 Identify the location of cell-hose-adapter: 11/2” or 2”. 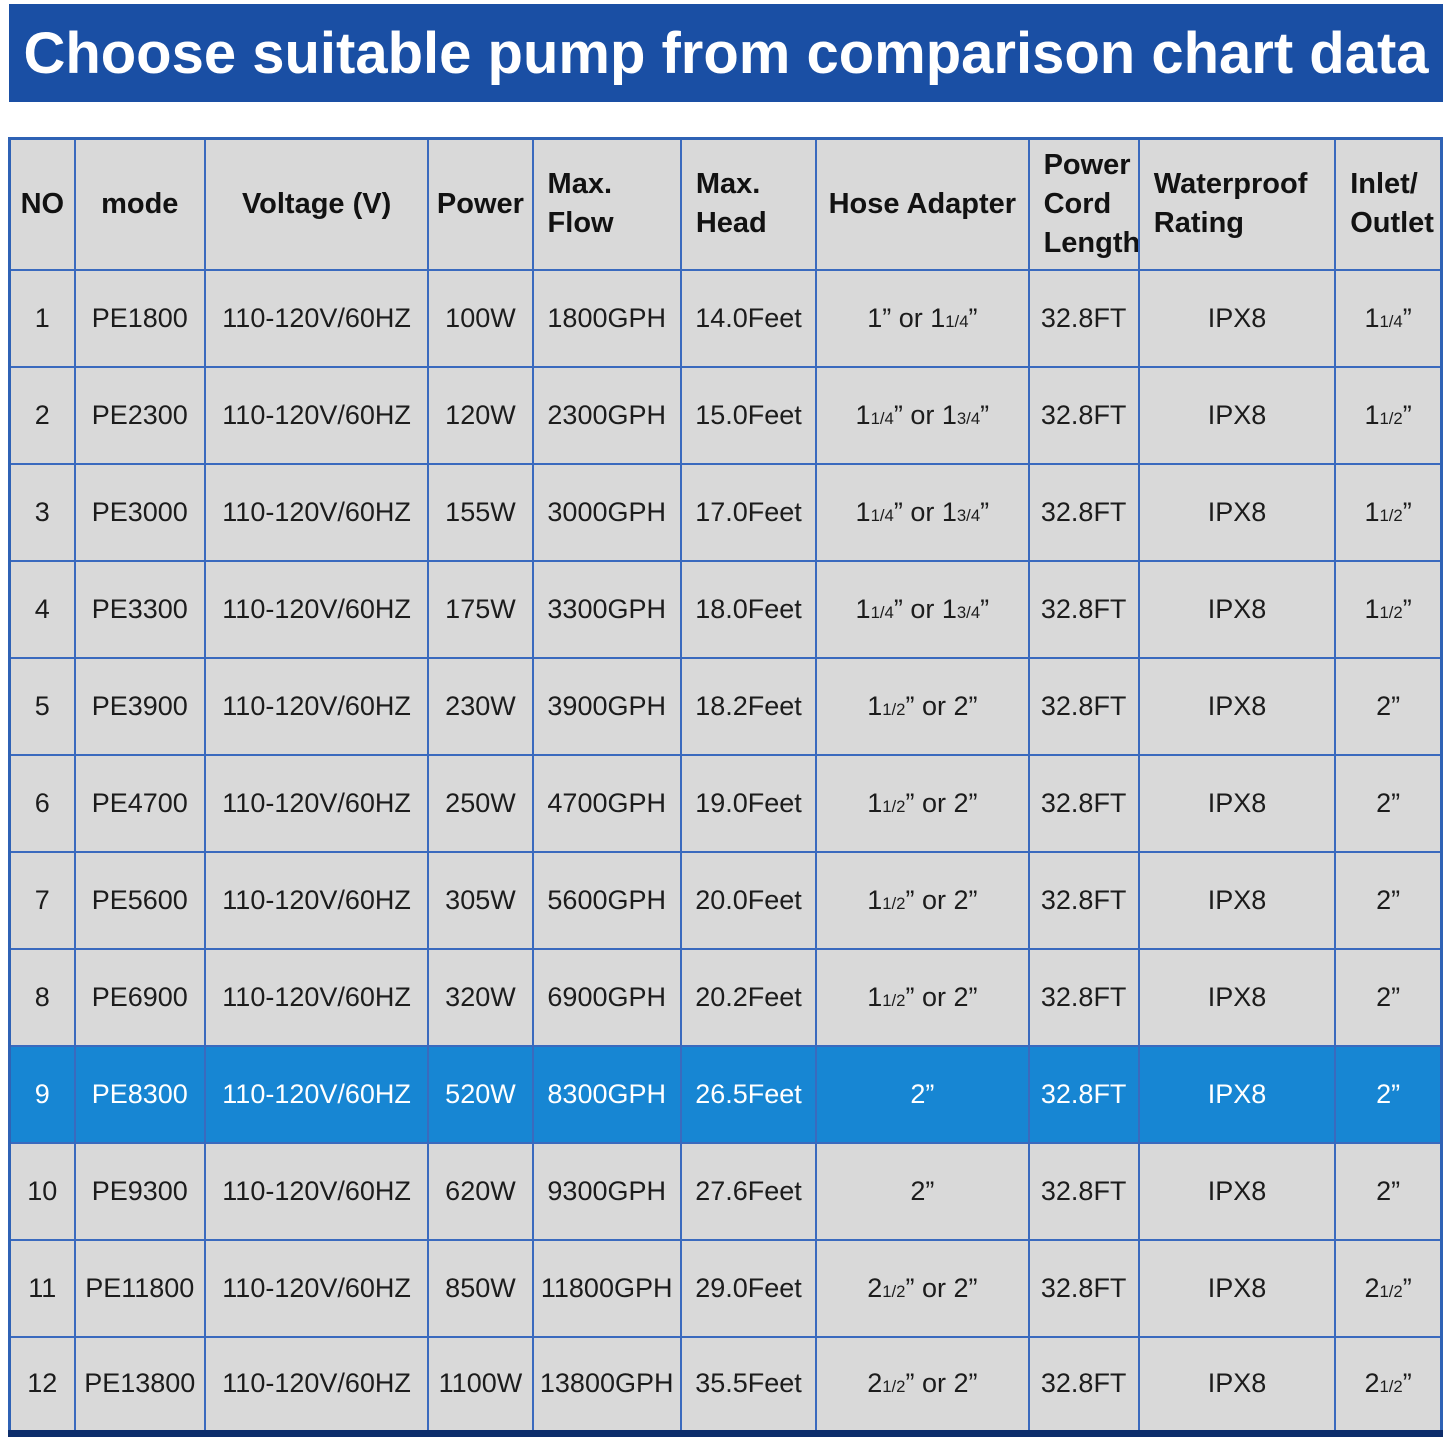
(922, 997).